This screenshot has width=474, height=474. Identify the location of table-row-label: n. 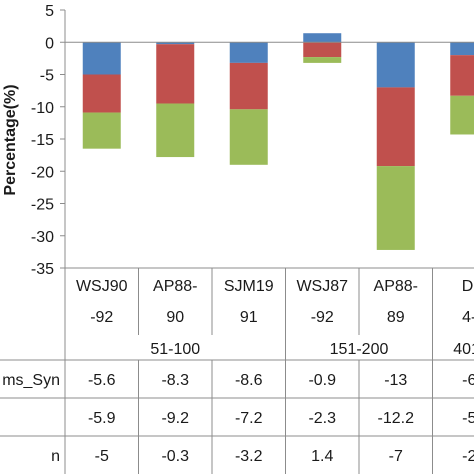
(55, 456).